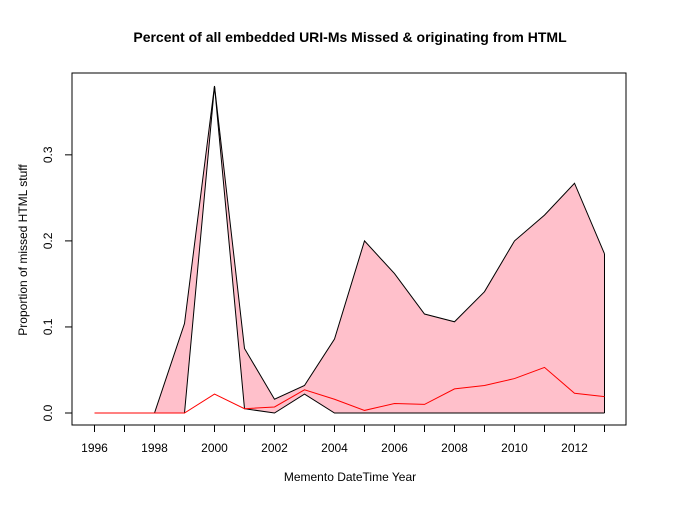  What do you see at coordinates (394, 448) in the screenshot?
I see `x-tick-label-2006: 2006` at bounding box center [394, 448].